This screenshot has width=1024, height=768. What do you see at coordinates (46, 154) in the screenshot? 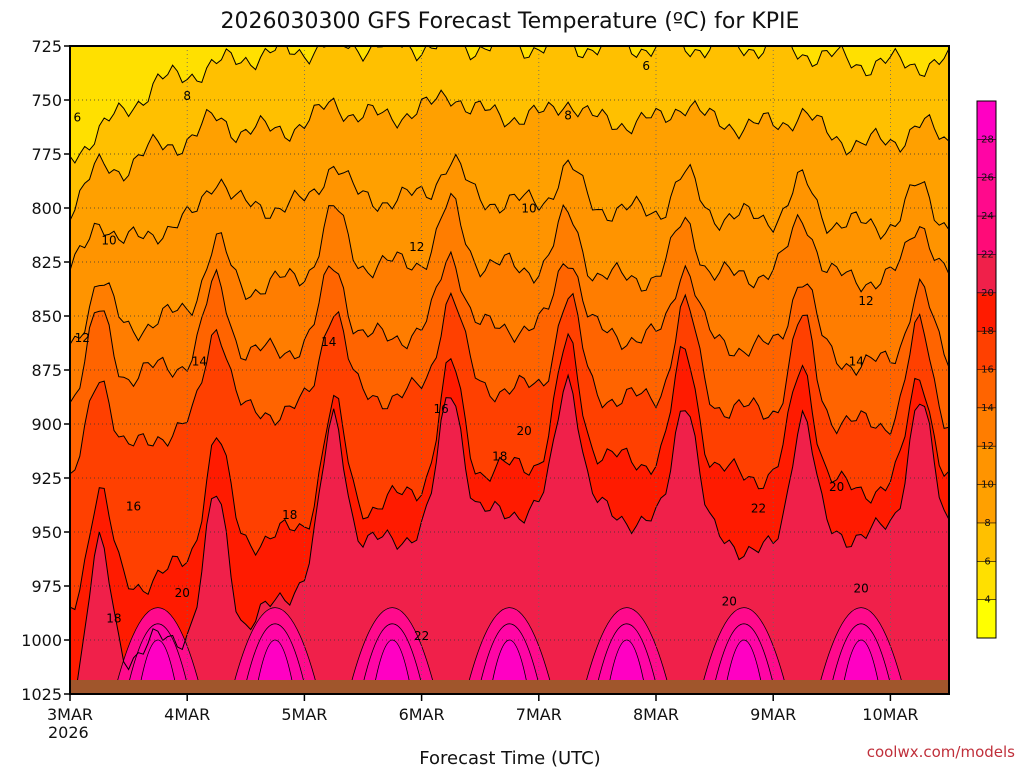
I see `y-tick-label: 775` at bounding box center [46, 154].